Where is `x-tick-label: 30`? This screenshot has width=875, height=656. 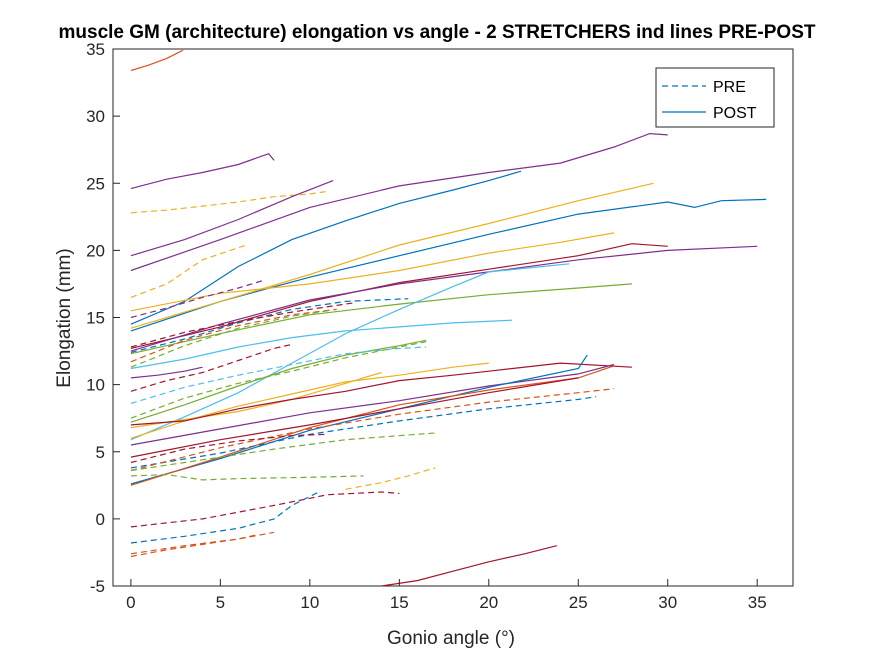
x-tick-label: 30 is located at coordinates (667, 602).